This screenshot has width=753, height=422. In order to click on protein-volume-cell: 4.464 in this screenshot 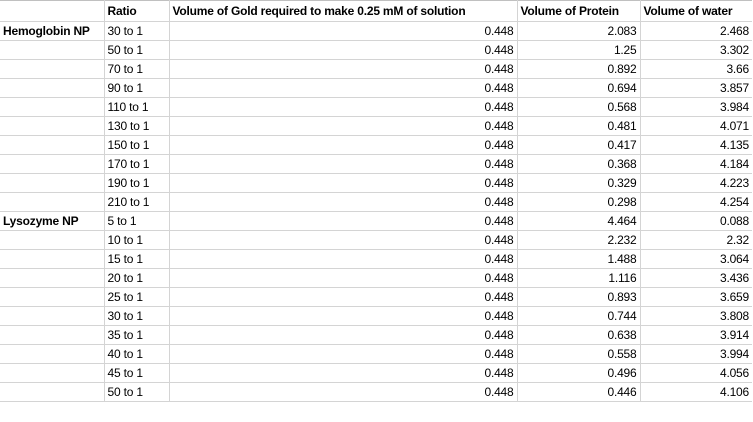, I will do `click(578, 221)`.